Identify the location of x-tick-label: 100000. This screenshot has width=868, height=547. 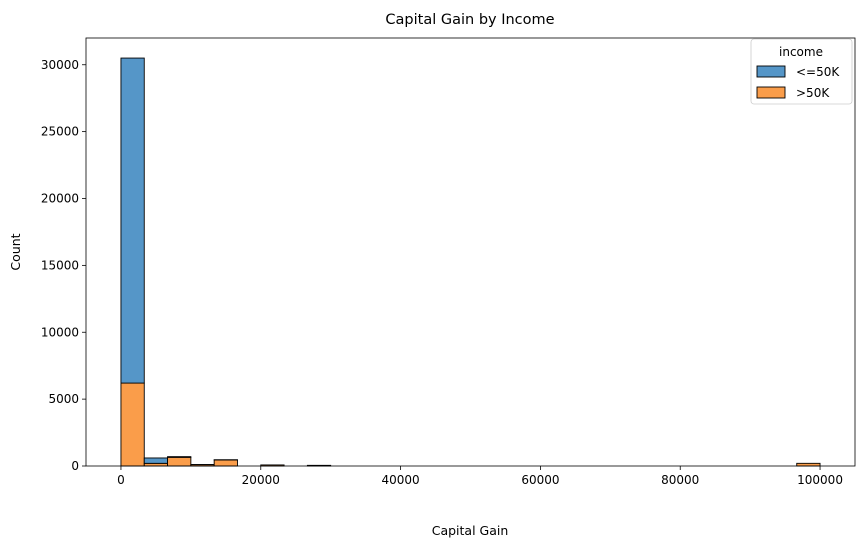
(820, 480).